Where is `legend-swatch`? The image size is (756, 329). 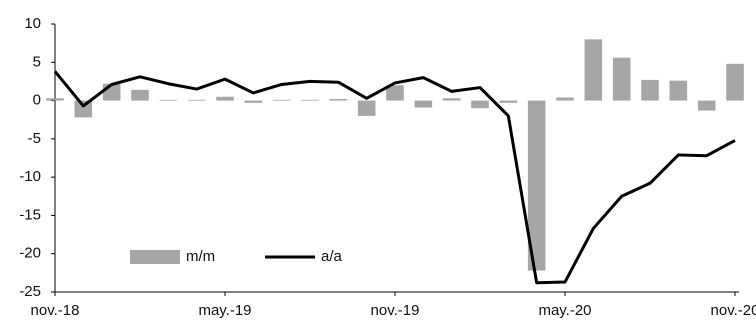
legend-swatch is located at coordinates (155, 257).